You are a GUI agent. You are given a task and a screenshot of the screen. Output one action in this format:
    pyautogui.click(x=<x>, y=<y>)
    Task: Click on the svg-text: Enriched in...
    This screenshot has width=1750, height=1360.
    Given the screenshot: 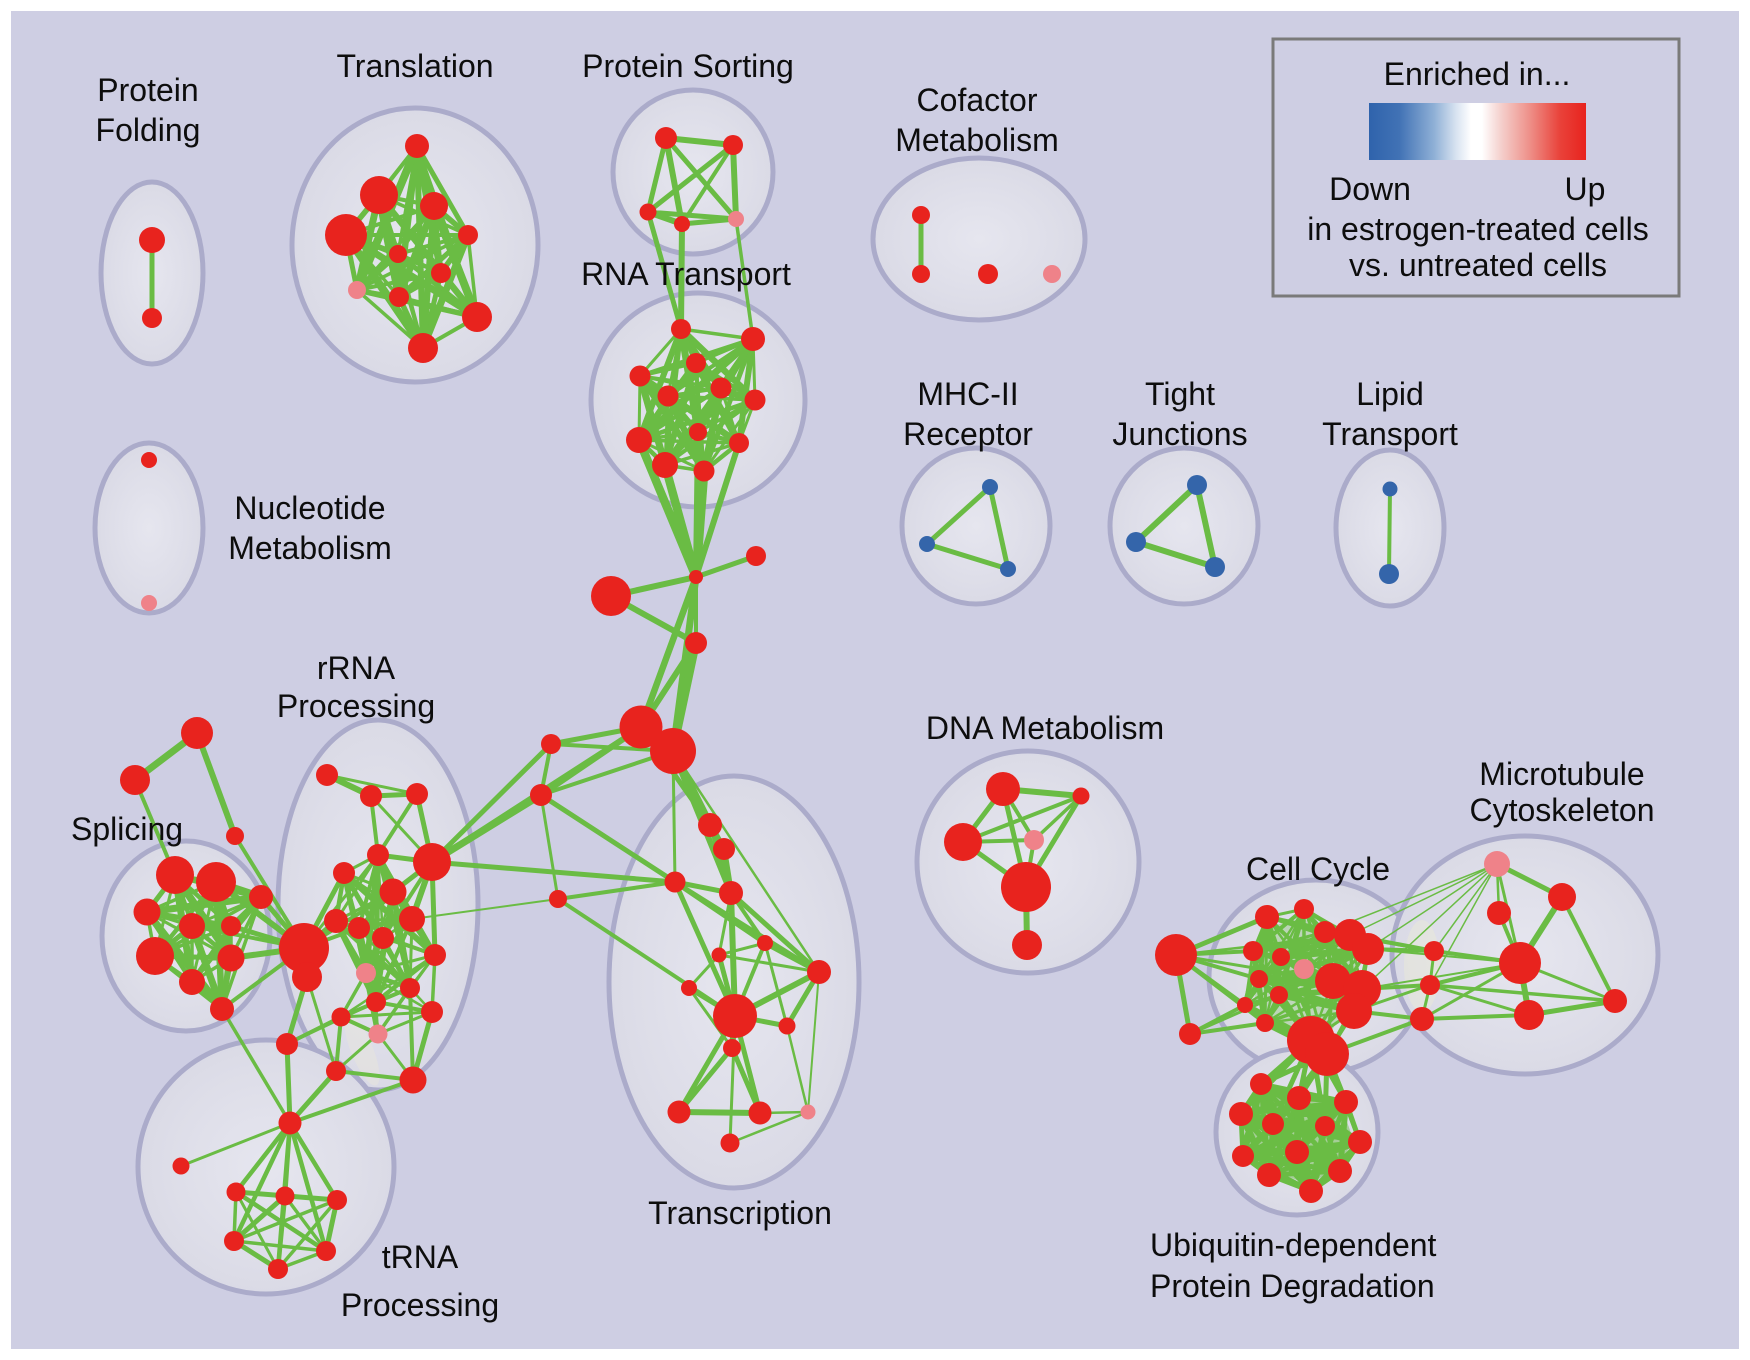 What is the action you would take?
    pyautogui.click(x=1477, y=74)
    